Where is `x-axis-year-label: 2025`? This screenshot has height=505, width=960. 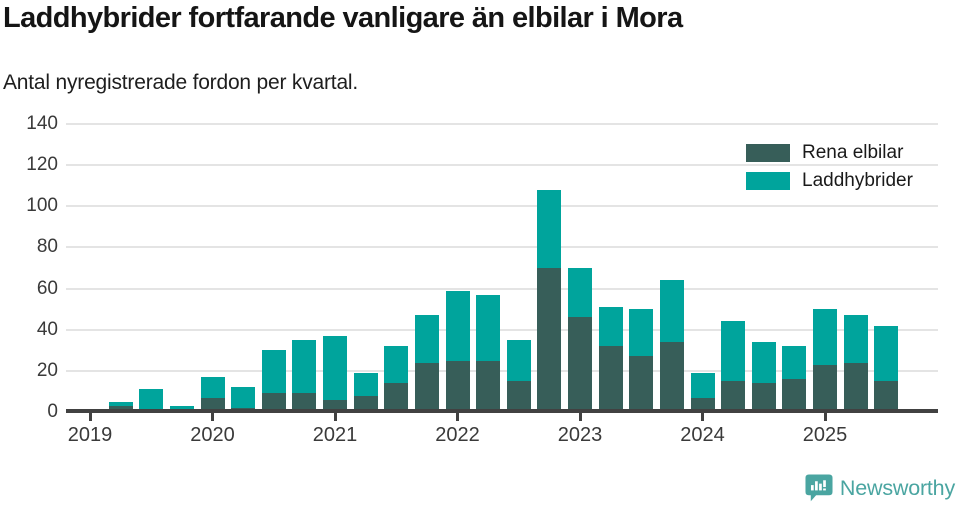 x-axis-year-label: 2025 is located at coordinates (825, 435).